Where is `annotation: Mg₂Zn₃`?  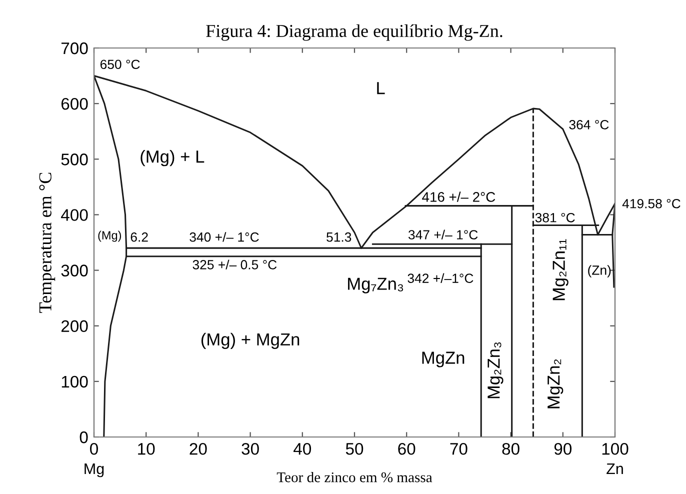
annotation: Mg₂Zn₃ is located at coordinates (496, 370).